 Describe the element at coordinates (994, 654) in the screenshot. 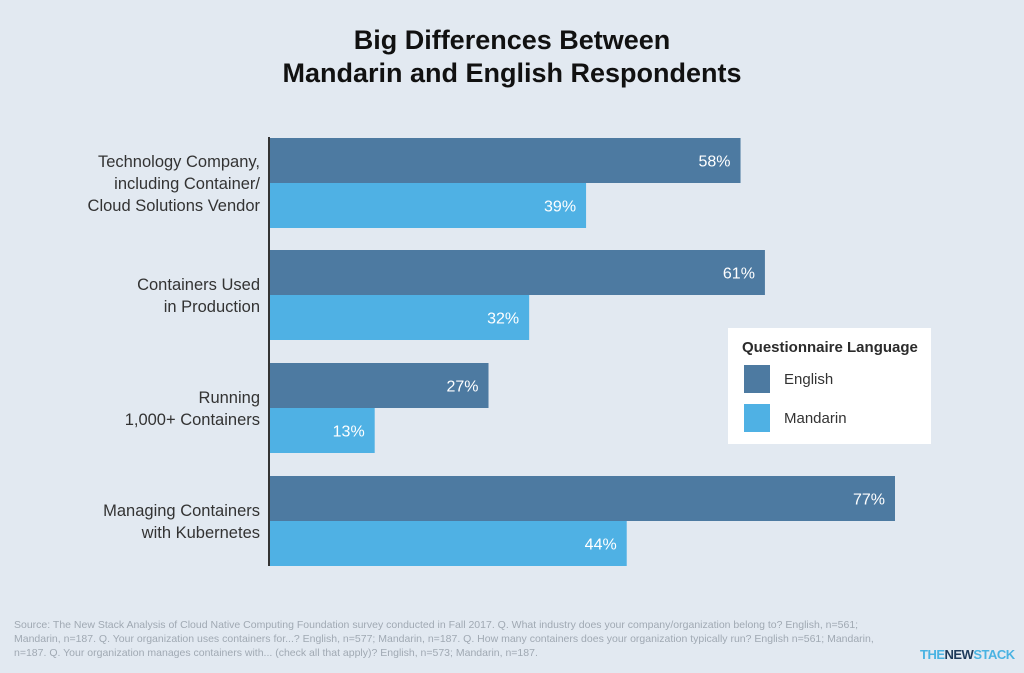

I see `logo-part-stack: STACK` at that location.